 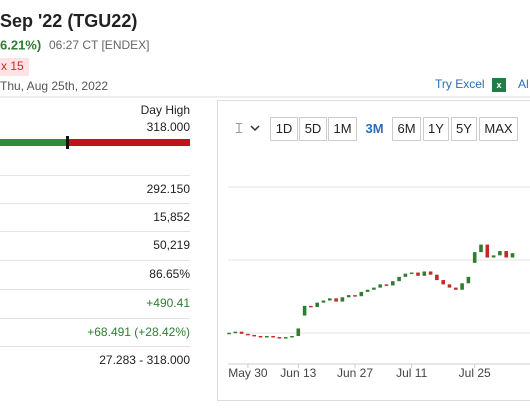 I want to click on range-button-label: 5D, so click(x=313, y=128).